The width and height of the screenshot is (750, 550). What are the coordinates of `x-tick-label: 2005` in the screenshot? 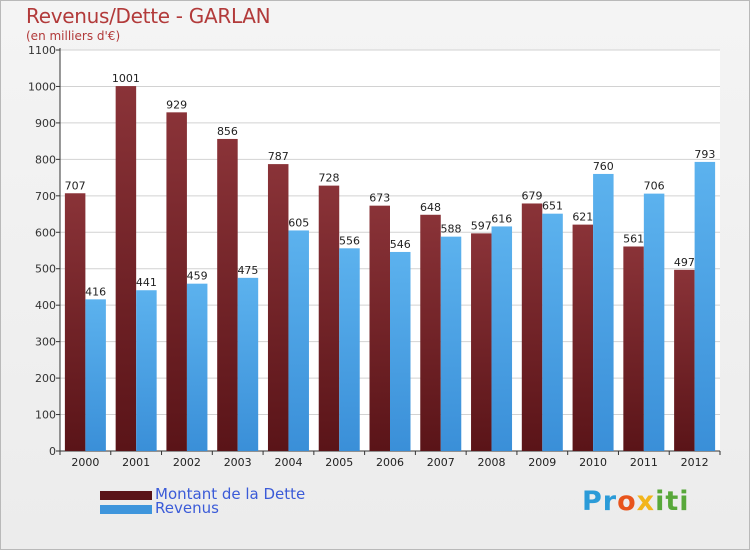 It's located at (339, 462).